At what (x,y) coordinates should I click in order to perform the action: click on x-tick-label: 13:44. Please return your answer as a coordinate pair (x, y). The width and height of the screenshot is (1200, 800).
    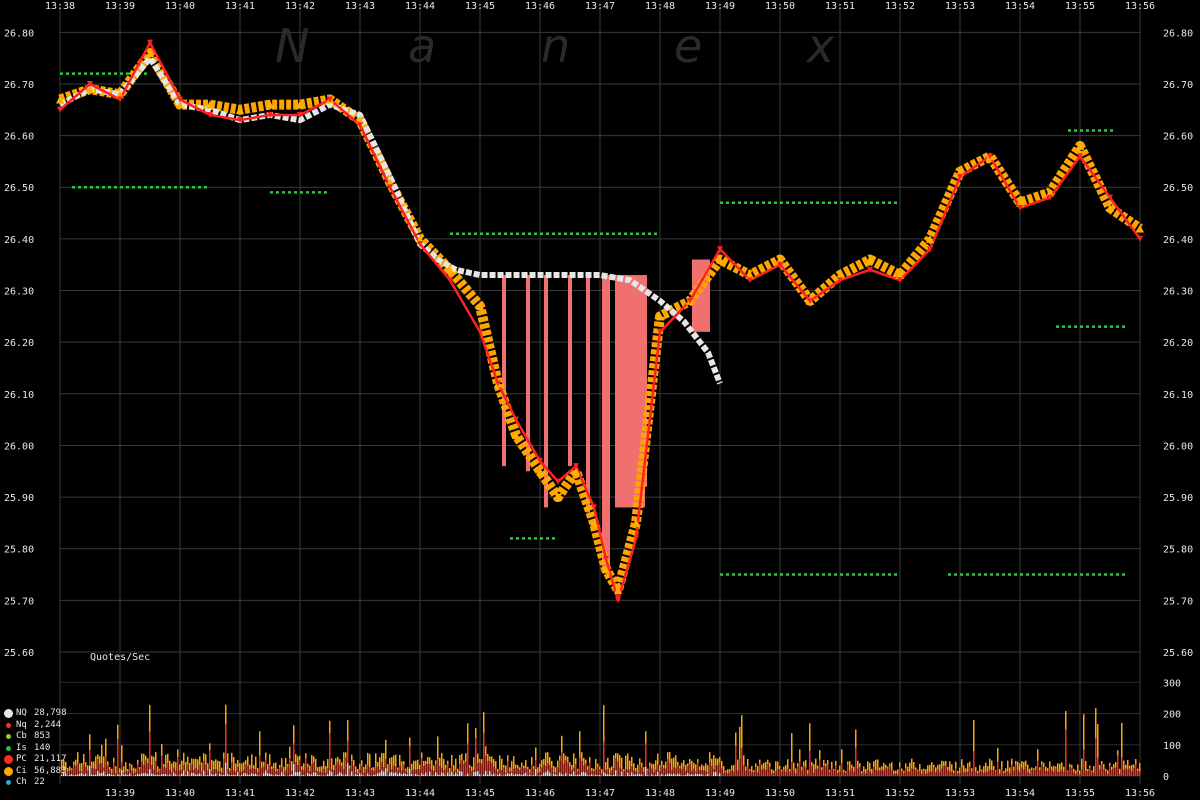
    Looking at the image, I should click on (420, 6).